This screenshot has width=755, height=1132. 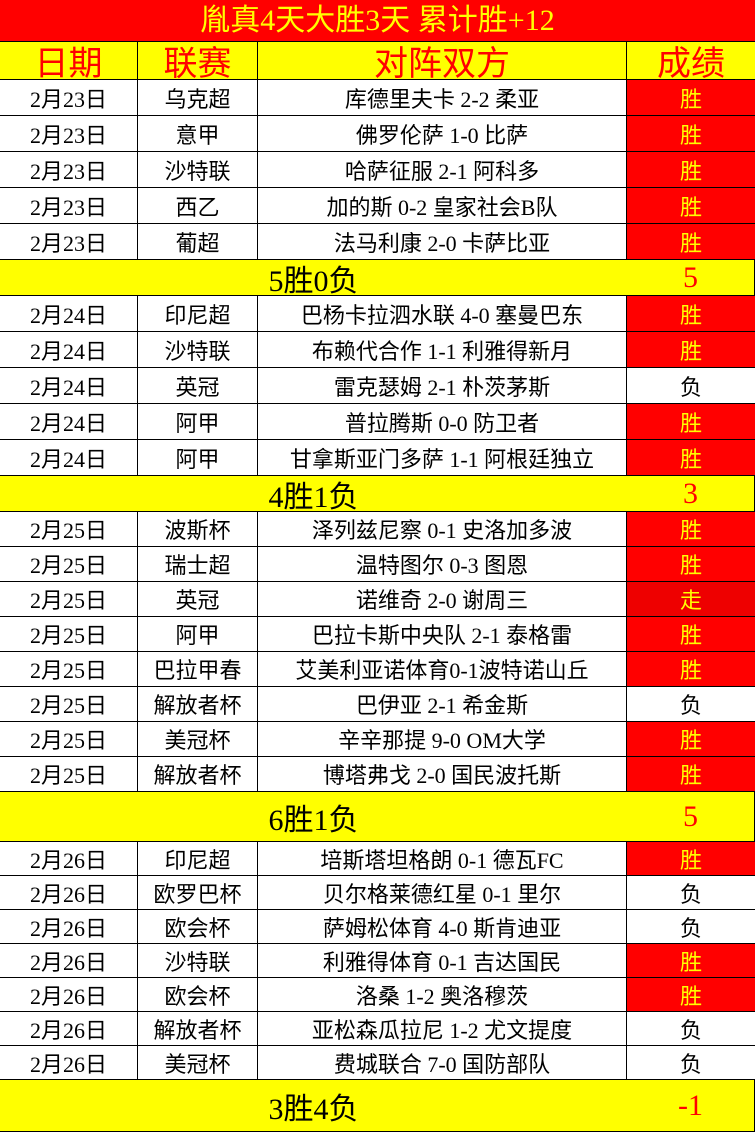 What do you see at coordinates (442, 1028) in the screenshot?
I see `match-cell: 亚松森瓜拉尼 1-2 尤文提度` at bounding box center [442, 1028].